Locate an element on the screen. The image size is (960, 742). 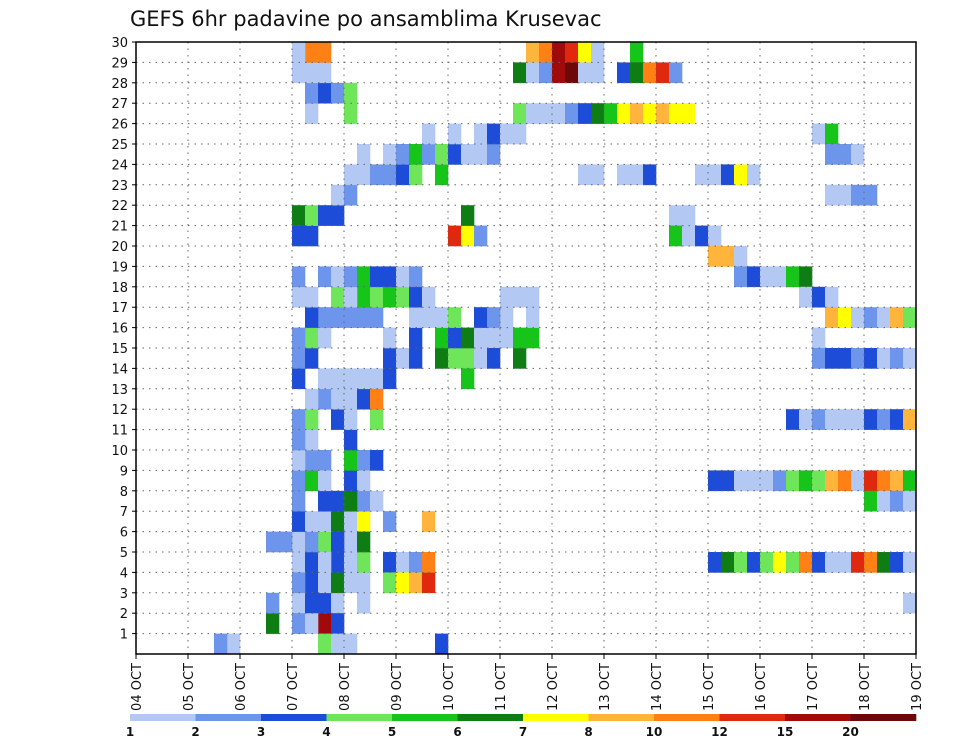
x-tick-label: 10 OCT is located at coordinates (449, 687).